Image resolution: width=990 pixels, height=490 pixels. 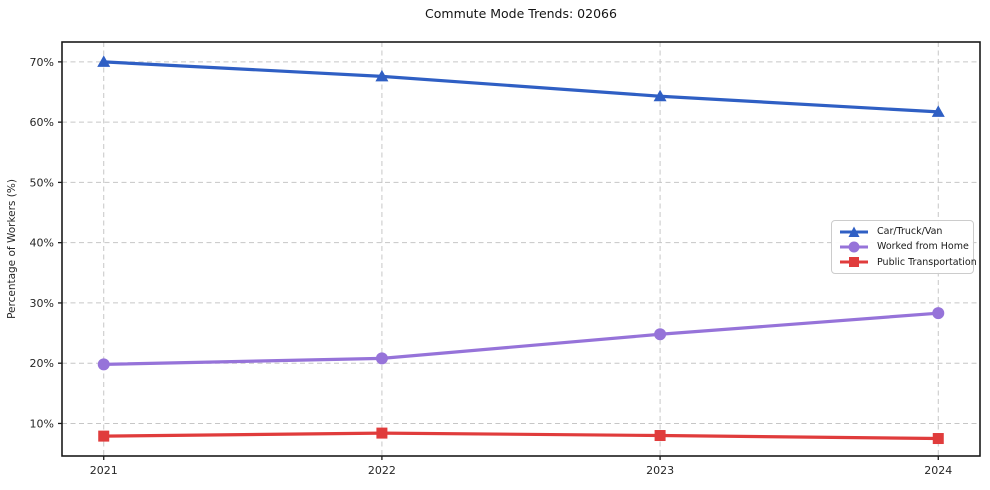 I want to click on y-axis-label: Percentage of Workers (%), so click(x=12, y=249).